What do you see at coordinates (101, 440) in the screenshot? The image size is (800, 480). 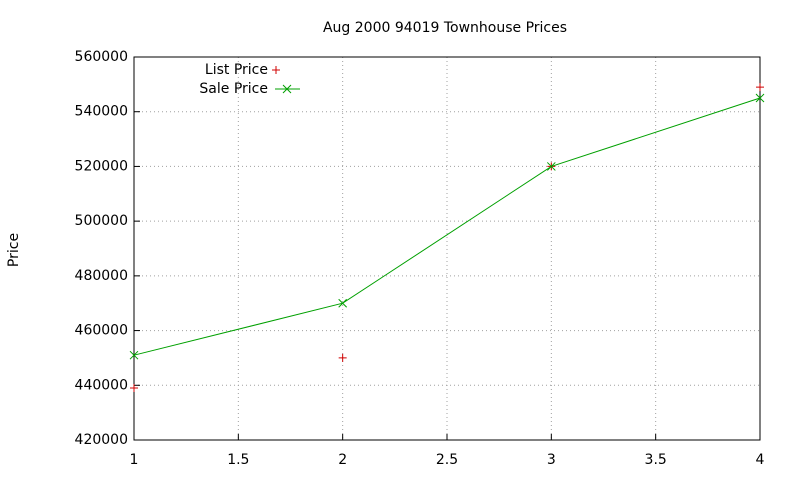 I see `y-tick-label: 420000` at bounding box center [101, 440].